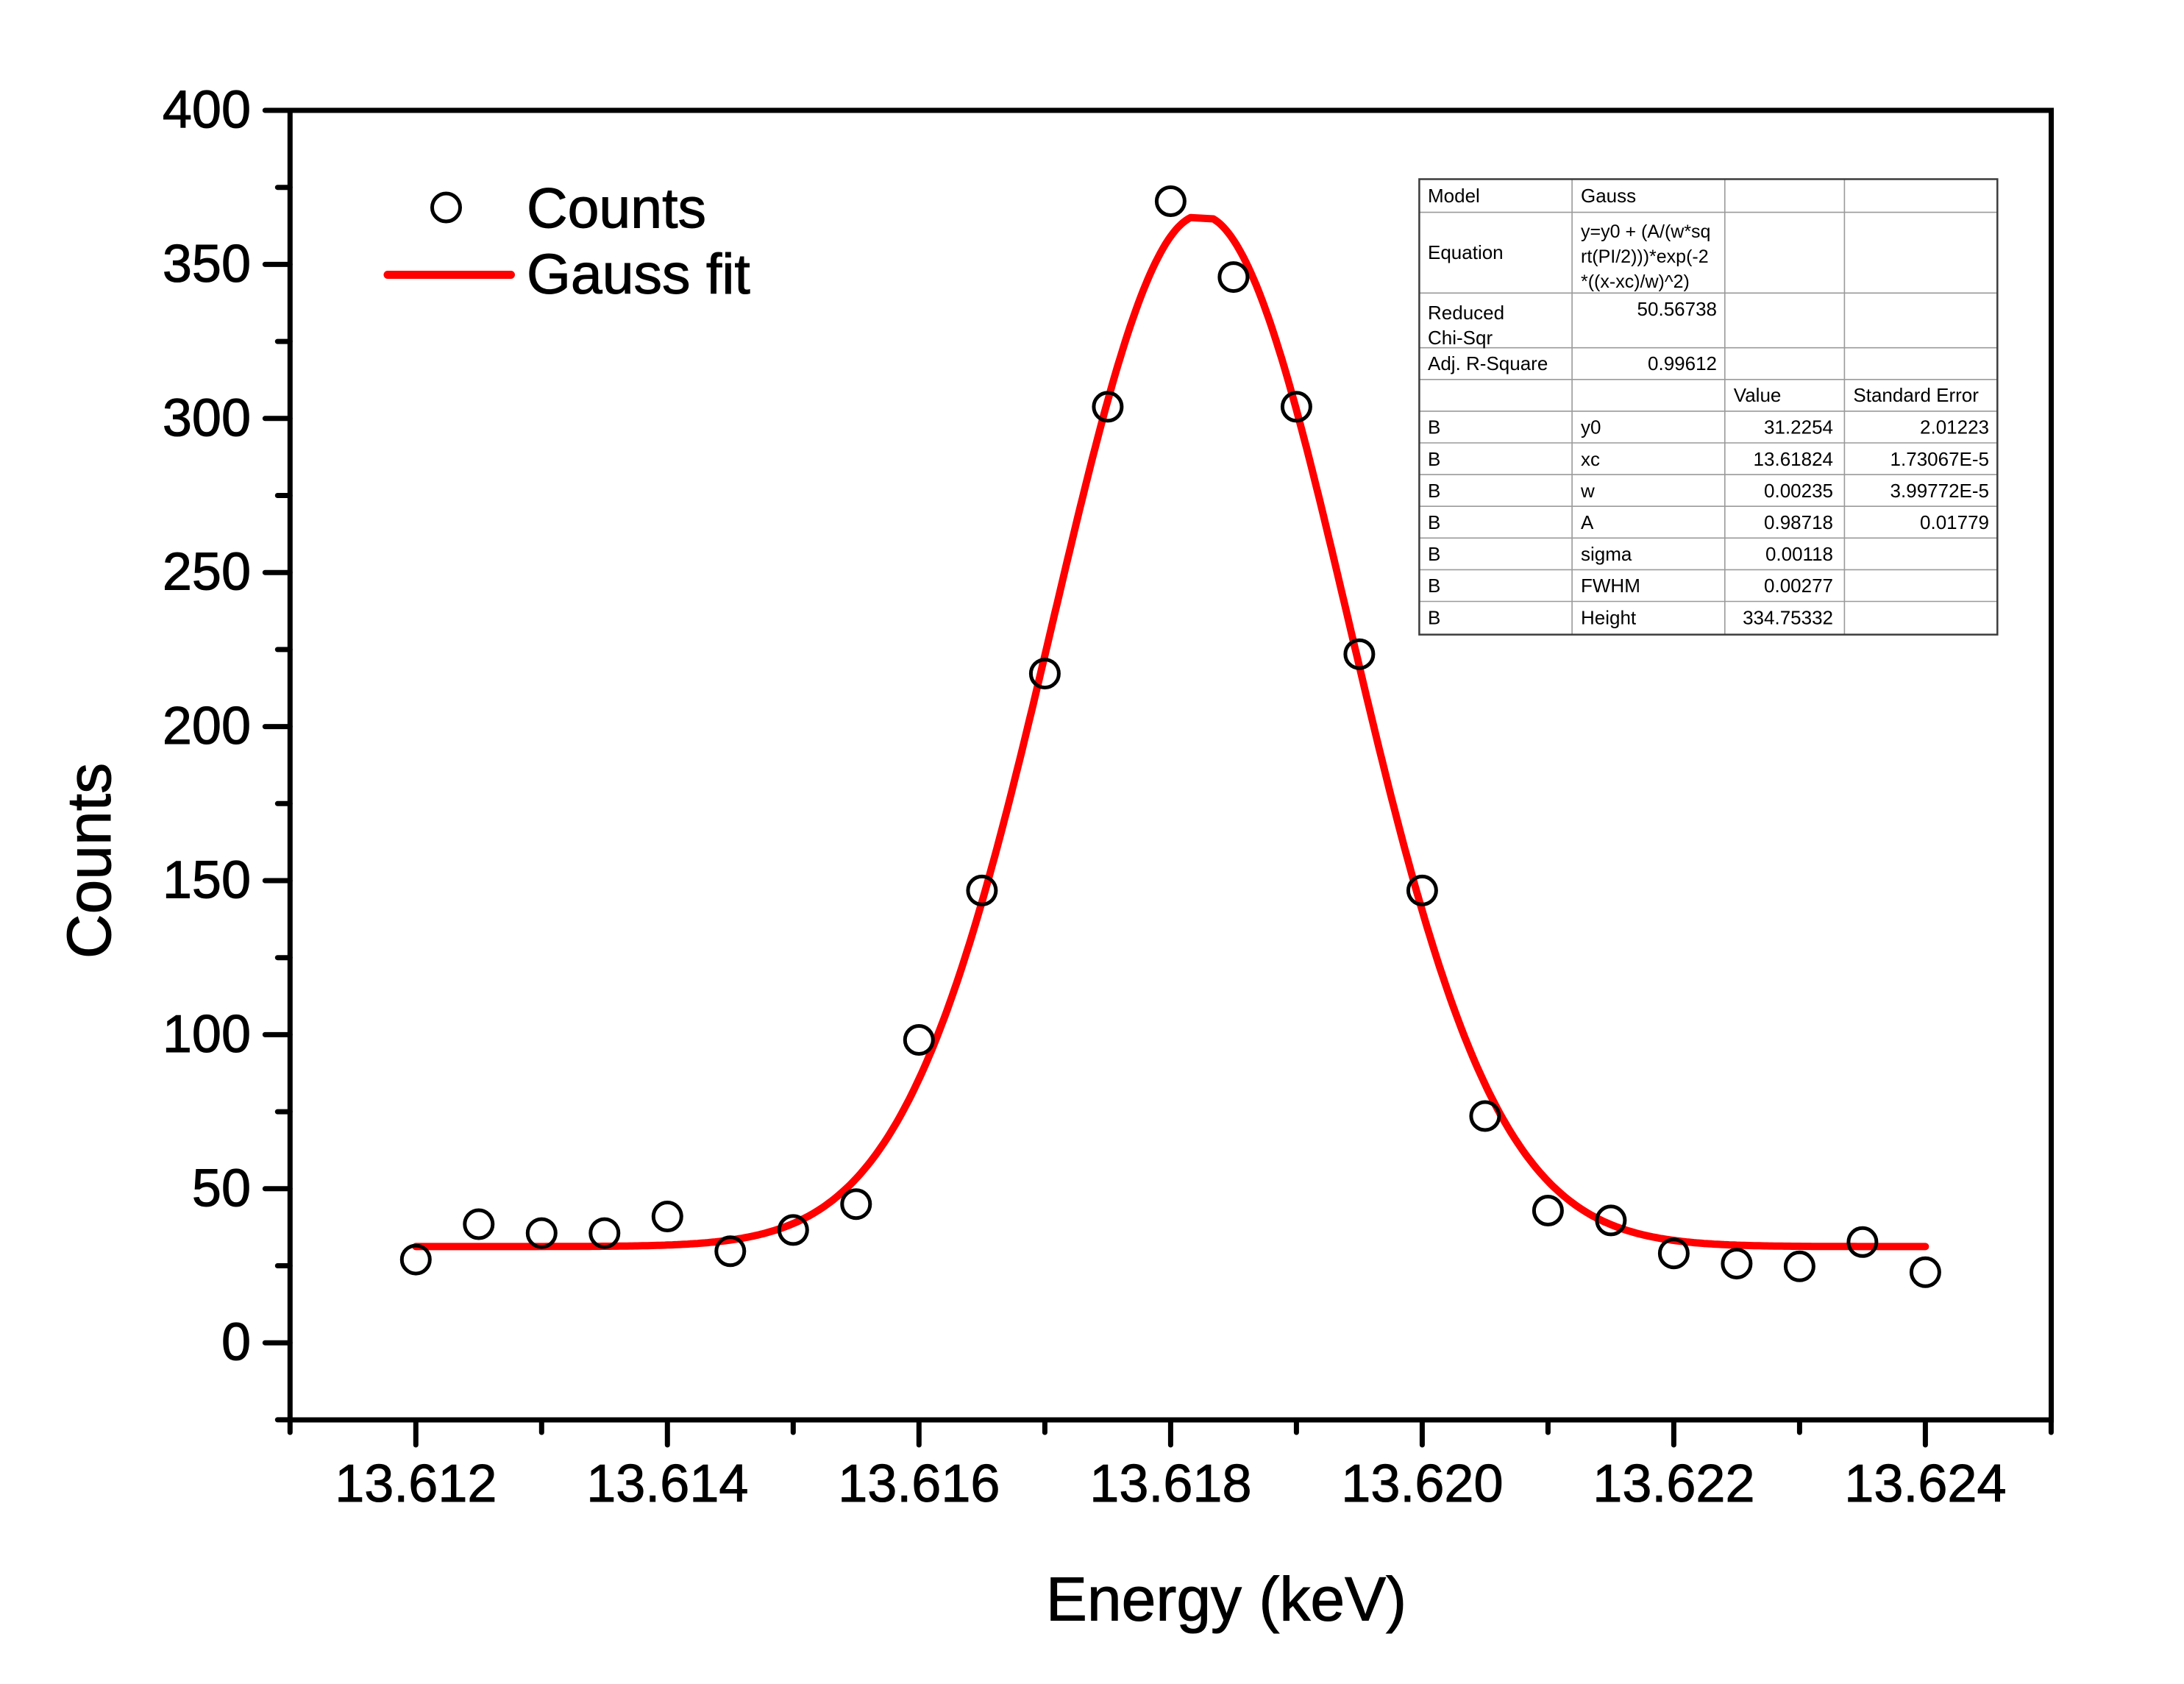  Describe the element at coordinates (1466, 252) in the screenshot. I see `svg-text: Equation` at that location.